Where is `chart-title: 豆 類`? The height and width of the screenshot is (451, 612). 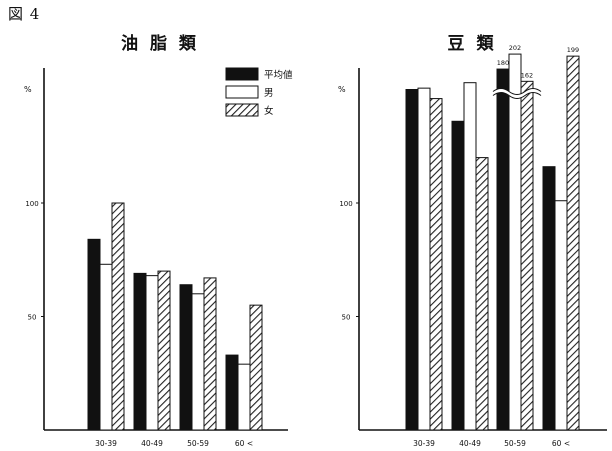
chart-title: 豆 類 is located at coordinates (472, 44).